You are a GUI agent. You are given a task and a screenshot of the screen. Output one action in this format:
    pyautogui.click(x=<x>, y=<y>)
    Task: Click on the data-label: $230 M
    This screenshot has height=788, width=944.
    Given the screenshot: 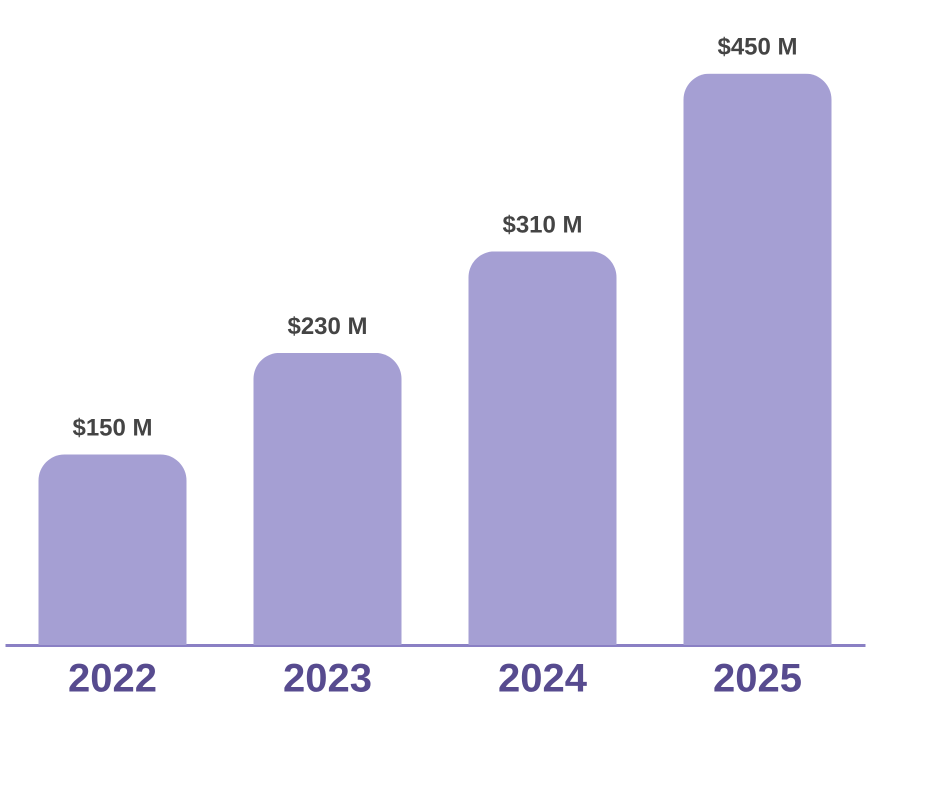 What is the action you would take?
    pyautogui.click(x=327, y=326)
    